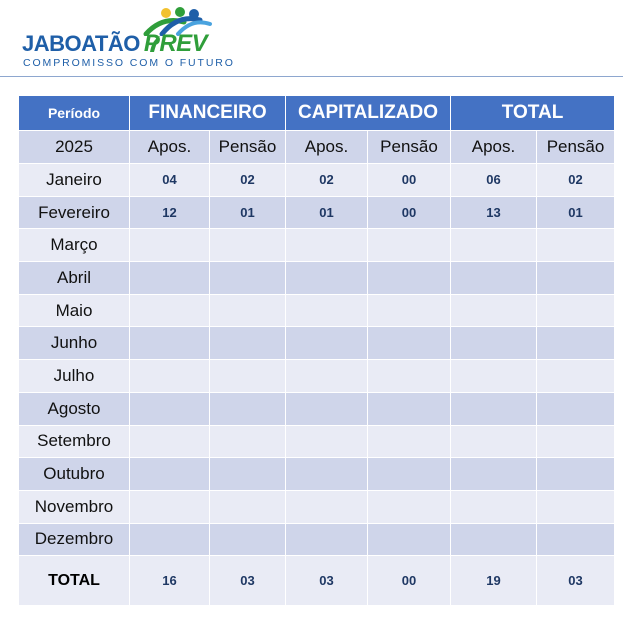 This screenshot has width=623, height=618. I want to click on table-row: Dezembro, so click(317, 539).